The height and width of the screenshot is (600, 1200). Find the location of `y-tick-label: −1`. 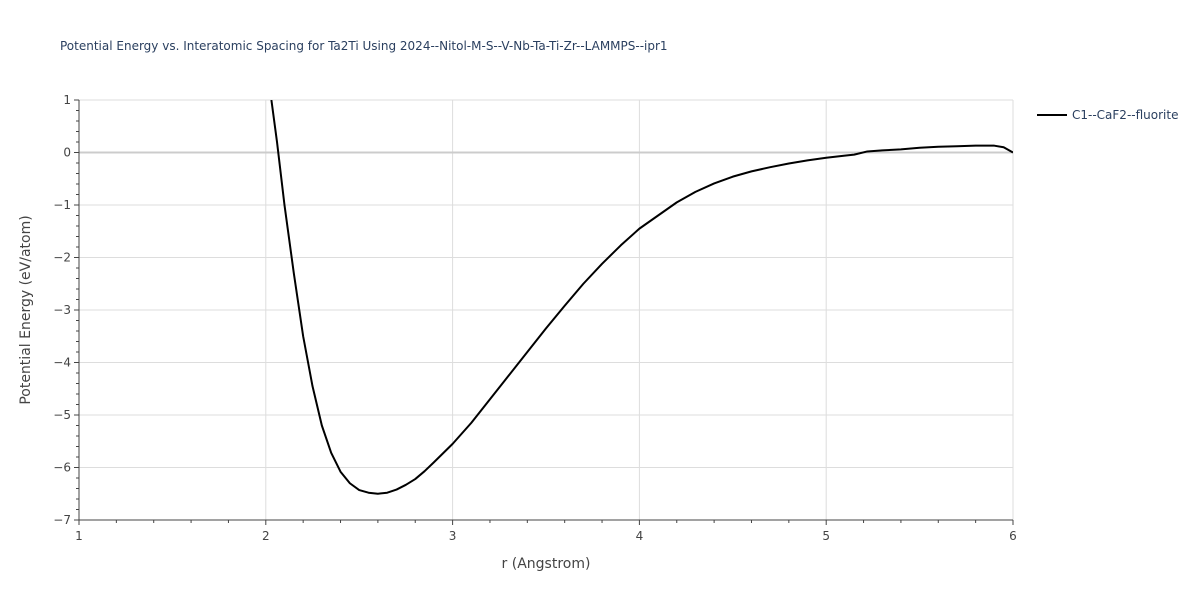

y-tick-label: −1 is located at coordinates (62, 205).